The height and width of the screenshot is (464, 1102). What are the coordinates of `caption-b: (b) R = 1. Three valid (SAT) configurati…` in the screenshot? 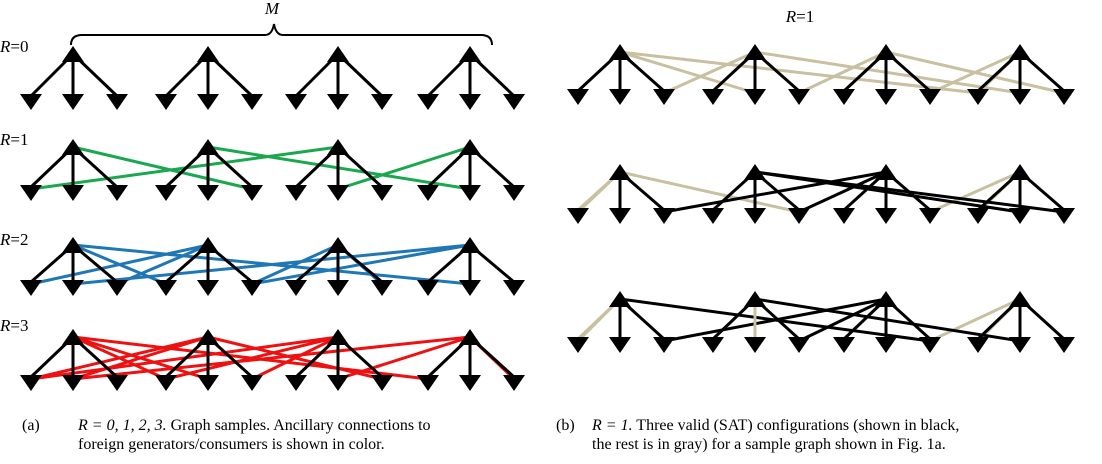 It's located at (829, 436).